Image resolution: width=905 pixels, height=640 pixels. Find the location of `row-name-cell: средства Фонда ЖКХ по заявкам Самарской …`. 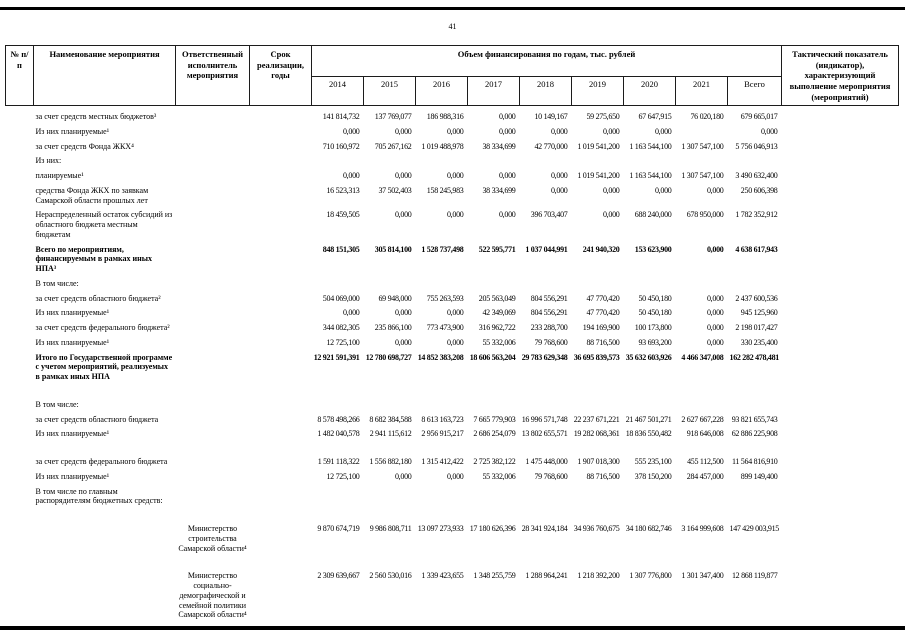

row-name-cell: средства Фонда ЖКХ по заявкам Самарской … is located at coordinates (92, 195).